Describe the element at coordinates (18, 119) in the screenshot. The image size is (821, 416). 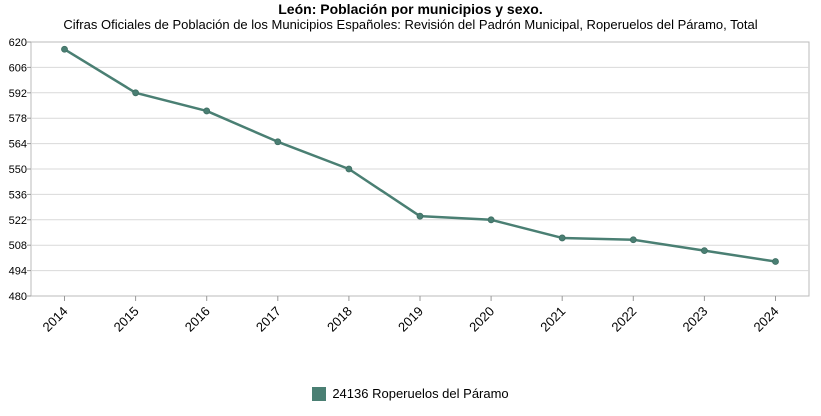
I see `y-tick-label: 578` at that location.